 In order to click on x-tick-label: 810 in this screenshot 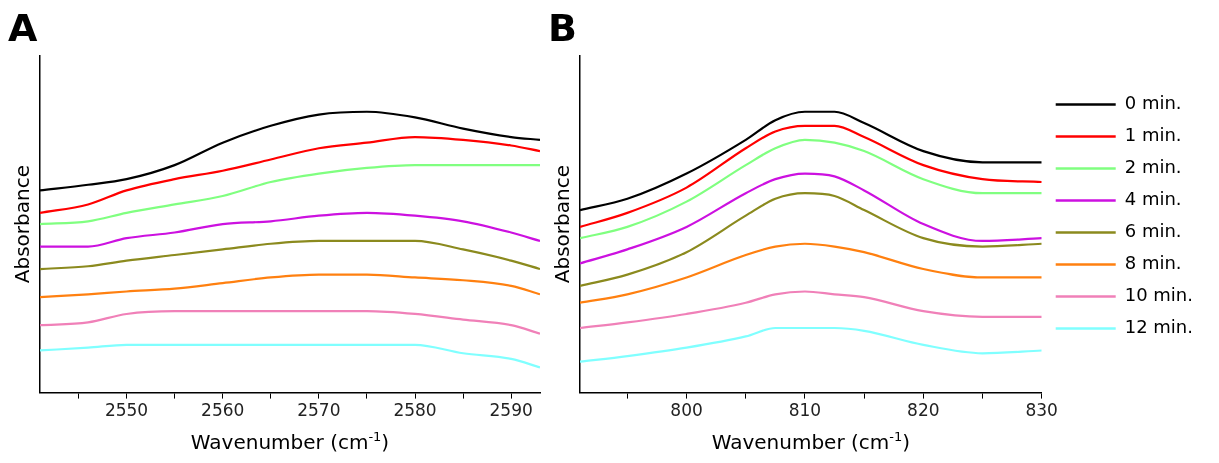, I will do `click(805, 410)`.